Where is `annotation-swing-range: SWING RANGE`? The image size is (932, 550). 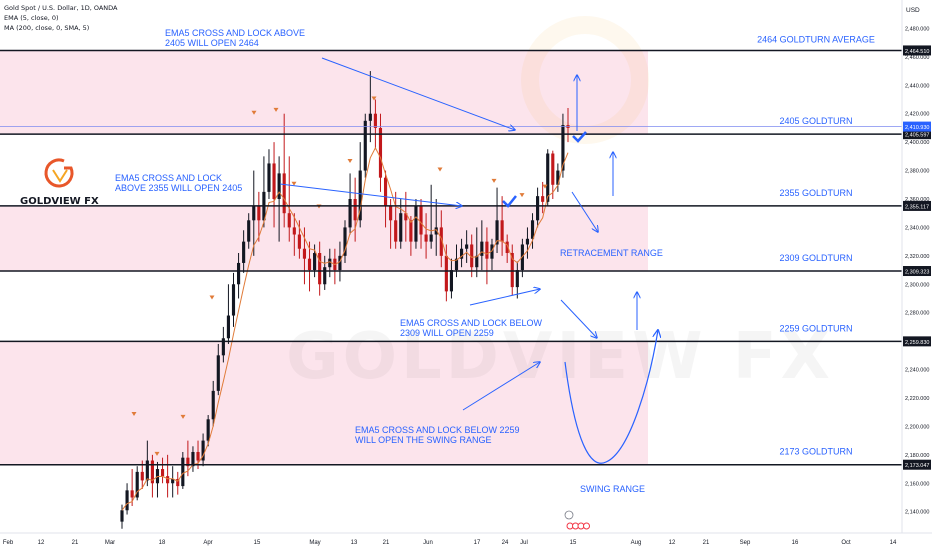
annotation-swing-range: SWING RANGE is located at coordinates (612, 489).